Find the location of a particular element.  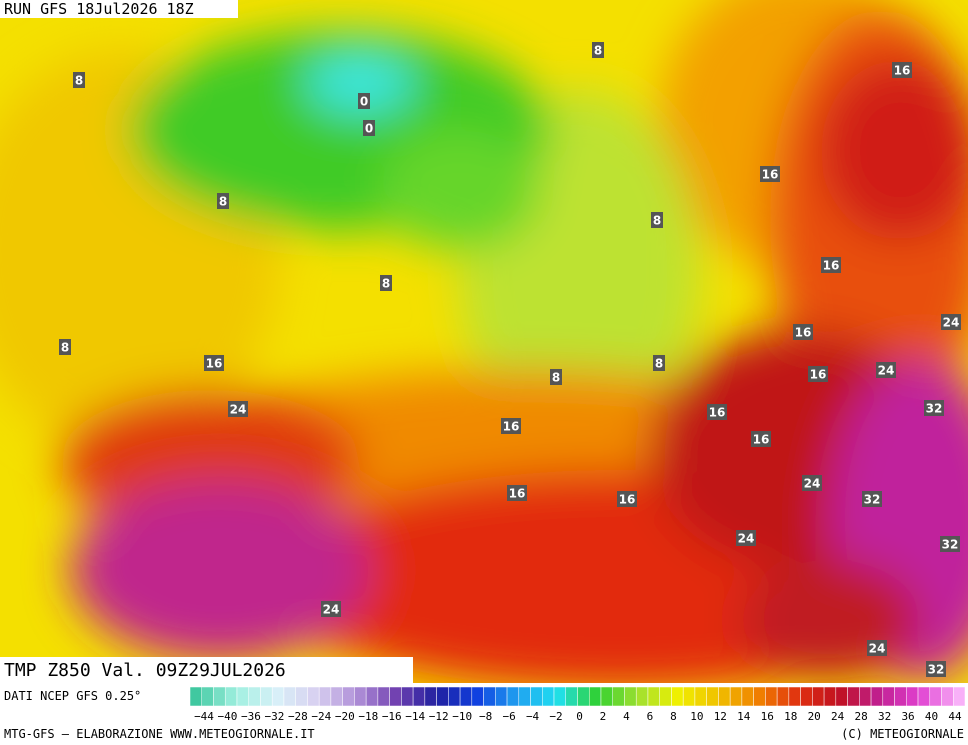

colorbar-label: −20 is located at coordinates (345, 716).